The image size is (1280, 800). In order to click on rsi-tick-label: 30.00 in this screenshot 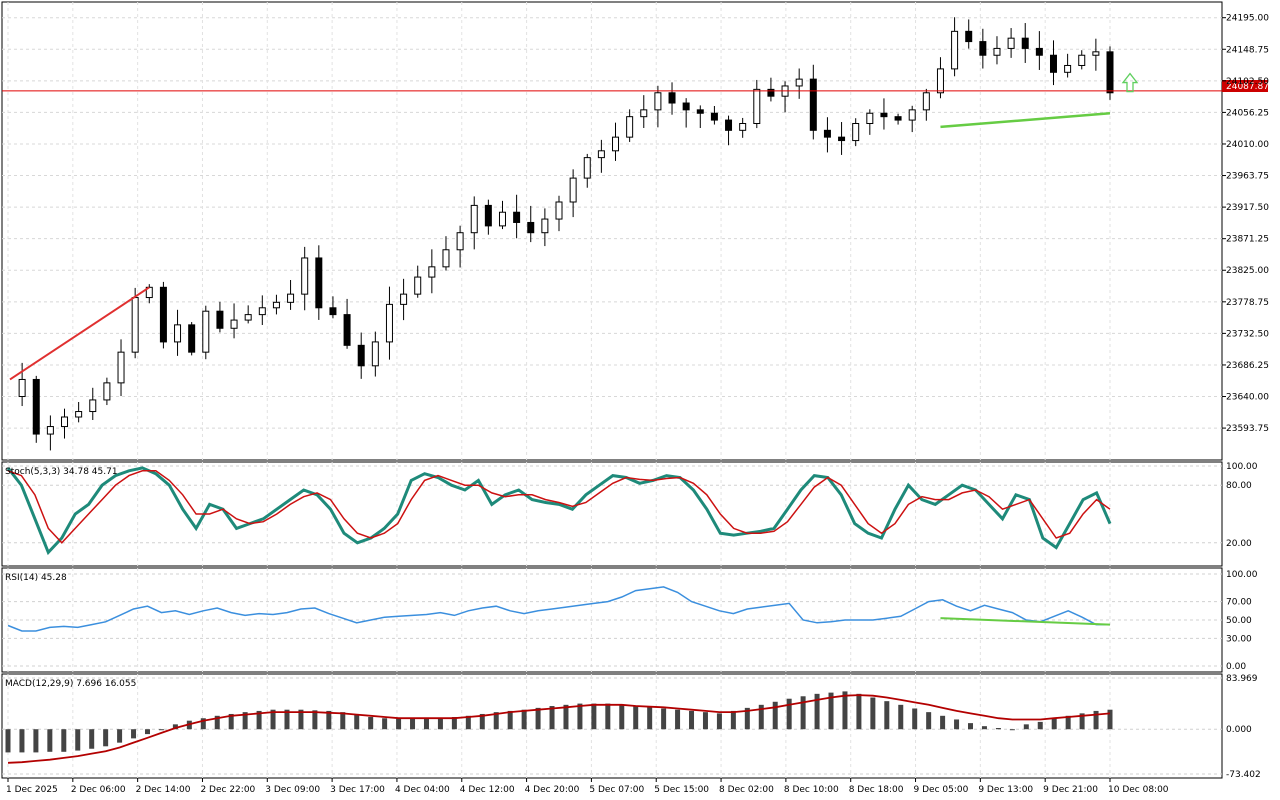, I will do `click(1239, 639)`.